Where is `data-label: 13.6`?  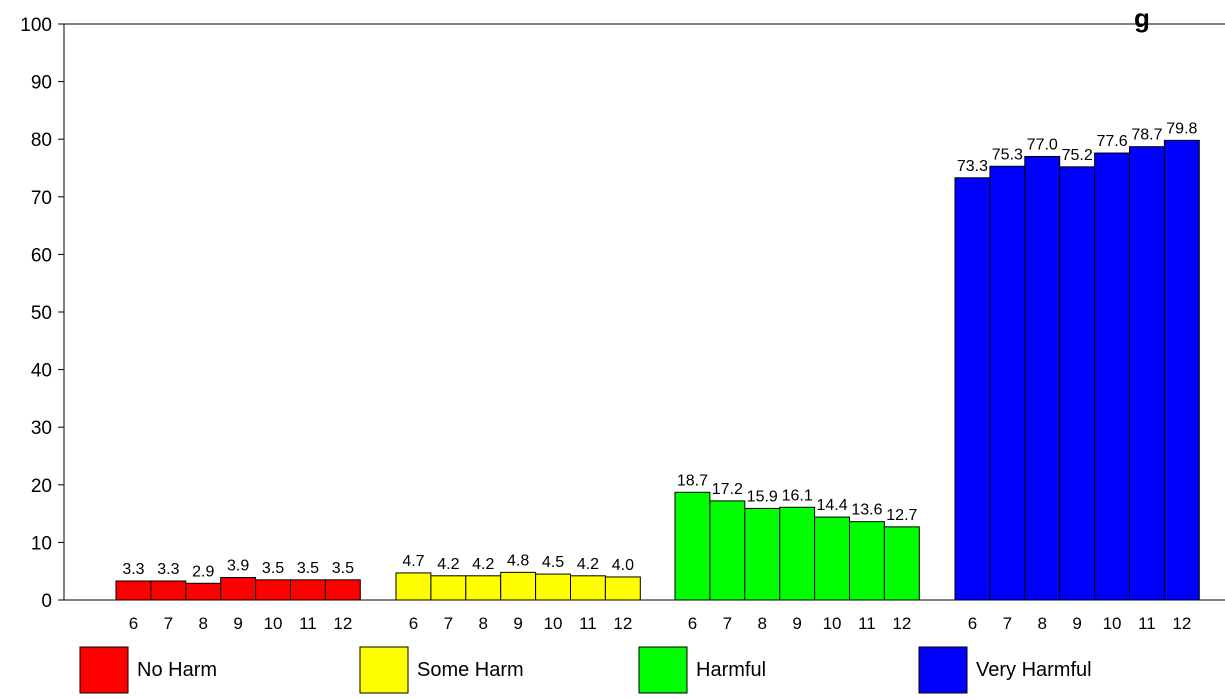
data-label: 13.6 is located at coordinates (866, 510).